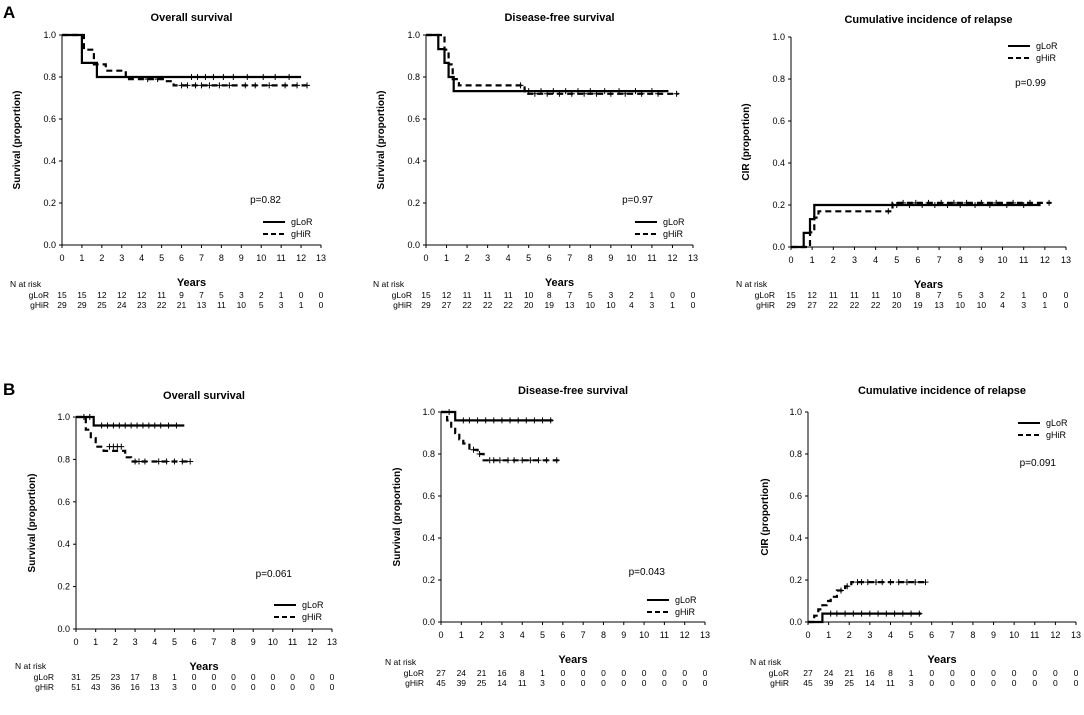  Describe the element at coordinates (849, 635) in the screenshot. I see `x-tick-label: 2` at that location.